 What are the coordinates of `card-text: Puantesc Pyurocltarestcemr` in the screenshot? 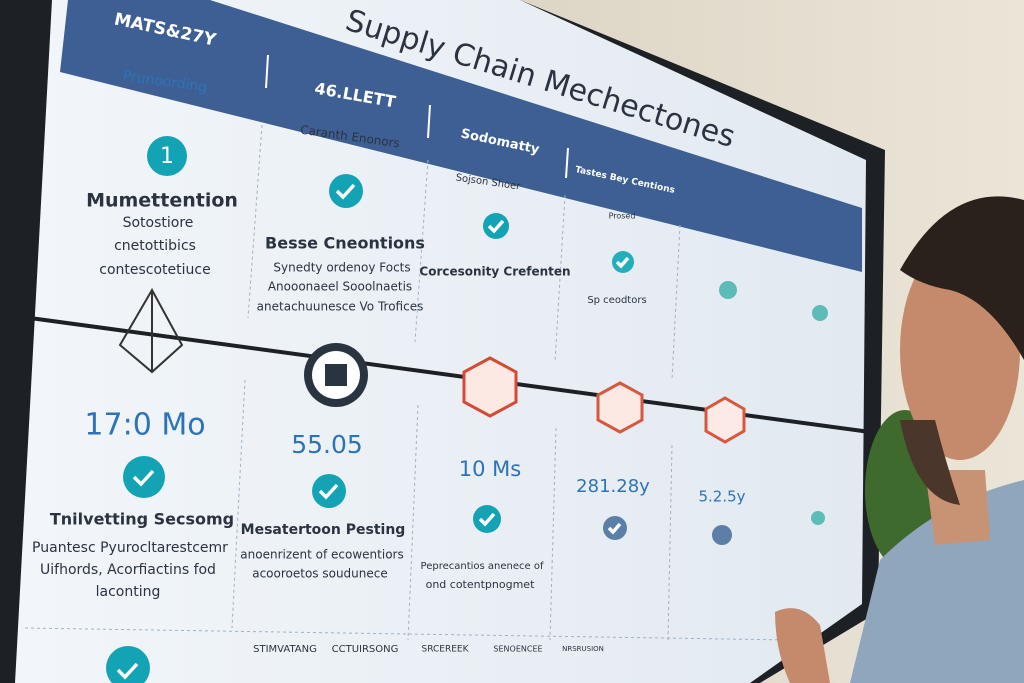 It's located at (130, 548).